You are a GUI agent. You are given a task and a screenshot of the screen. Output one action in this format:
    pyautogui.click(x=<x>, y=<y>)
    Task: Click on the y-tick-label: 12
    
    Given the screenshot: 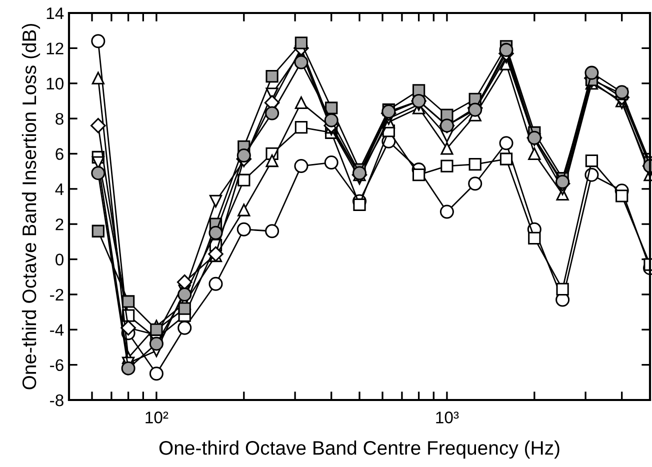 What is the action you would take?
    pyautogui.click(x=55, y=48)
    